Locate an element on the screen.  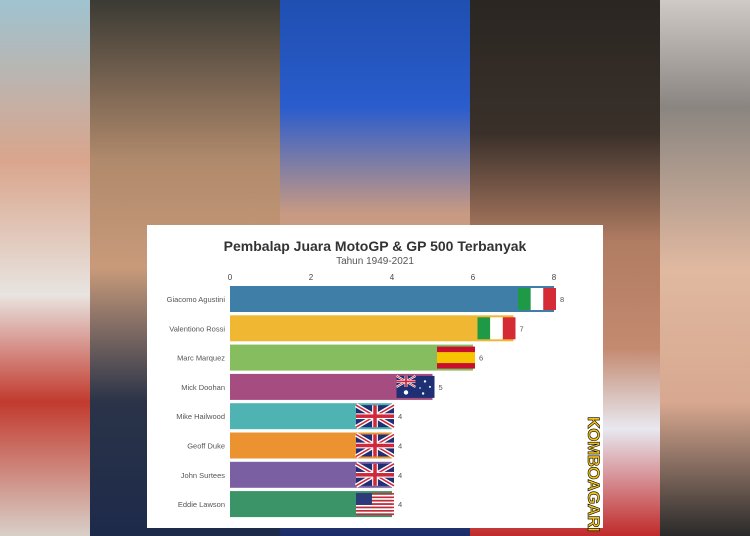
value-label: 7 is located at coordinates (522, 328).